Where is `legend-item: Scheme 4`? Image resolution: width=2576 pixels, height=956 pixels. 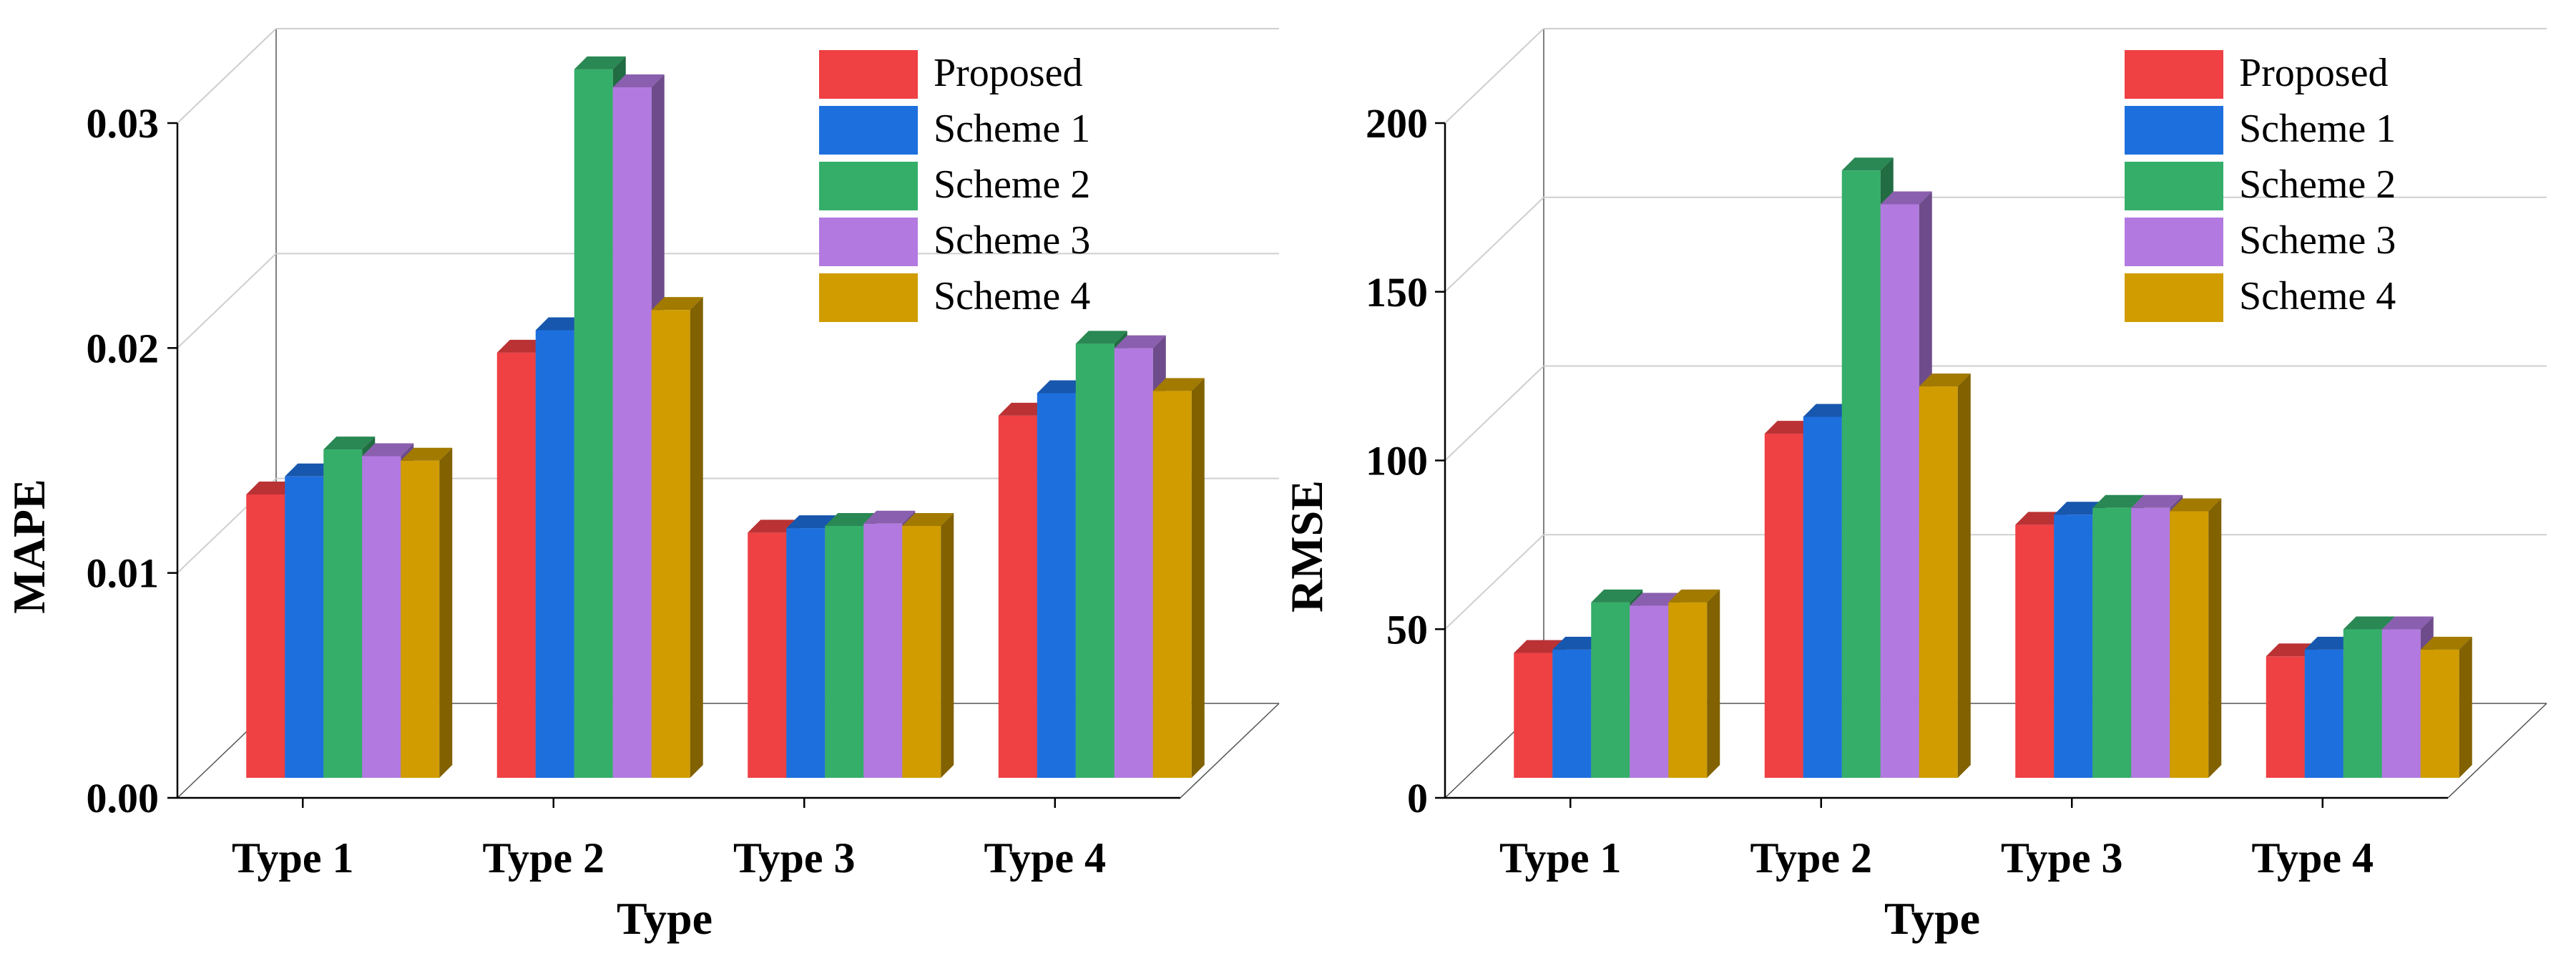 legend-item: Scheme 4 is located at coordinates (954, 297).